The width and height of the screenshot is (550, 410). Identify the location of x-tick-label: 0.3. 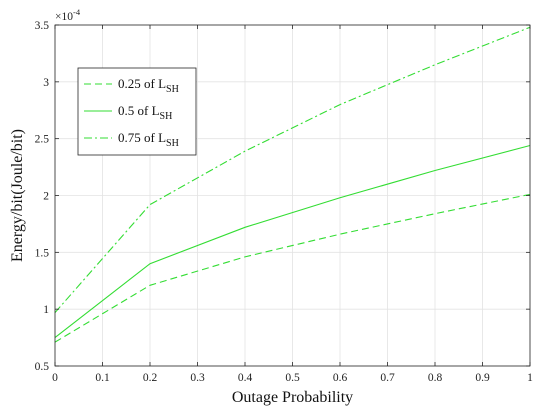
(197, 378).